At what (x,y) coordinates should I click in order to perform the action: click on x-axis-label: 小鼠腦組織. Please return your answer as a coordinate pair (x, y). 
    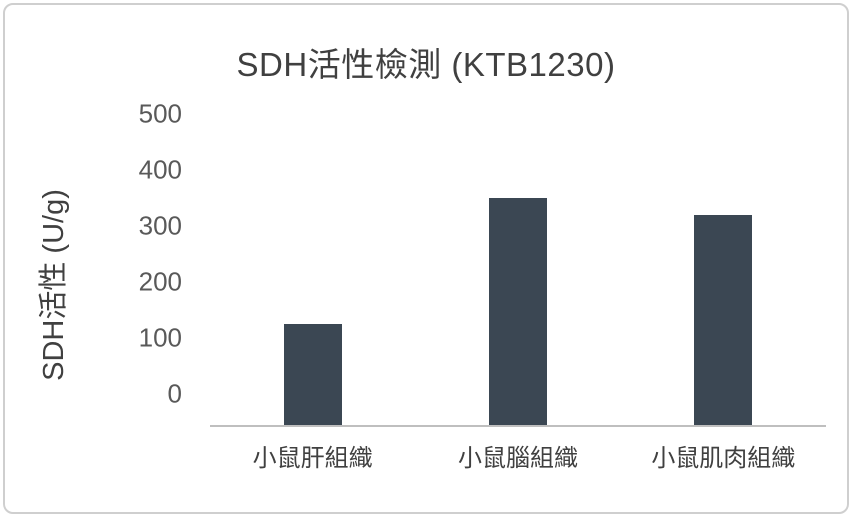
    Looking at the image, I should click on (517, 458).